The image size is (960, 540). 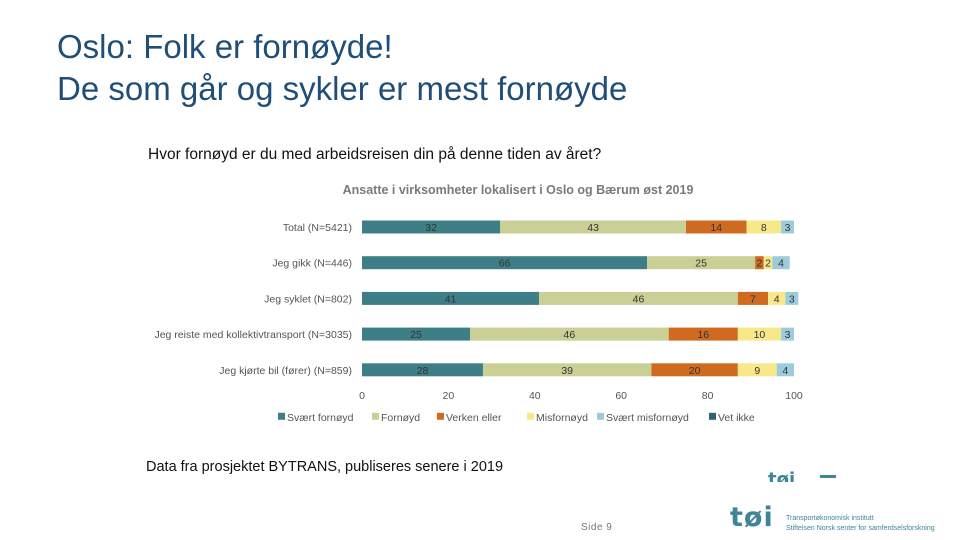 I want to click on data-label: 41, so click(x=451, y=299).